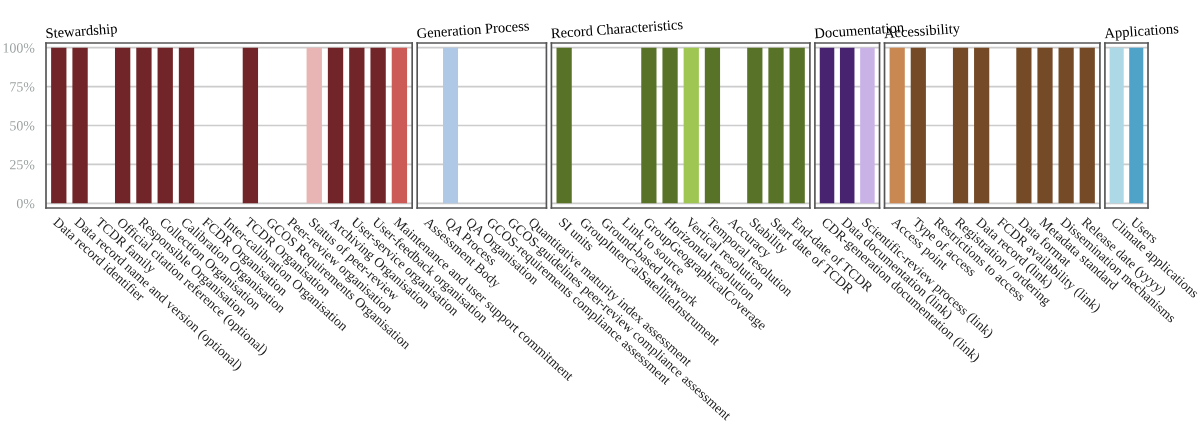 The height and width of the screenshot is (440, 1200). What do you see at coordinates (22, 126) in the screenshot?
I see `y-tick-label: 50%` at bounding box center [22, 126].